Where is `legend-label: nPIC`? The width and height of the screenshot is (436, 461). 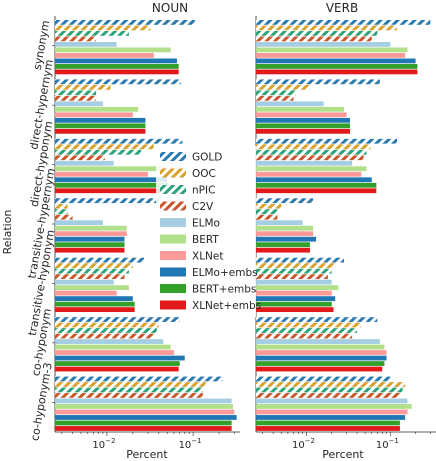
legend-label: nPIC is located at coordinates (203, 191).